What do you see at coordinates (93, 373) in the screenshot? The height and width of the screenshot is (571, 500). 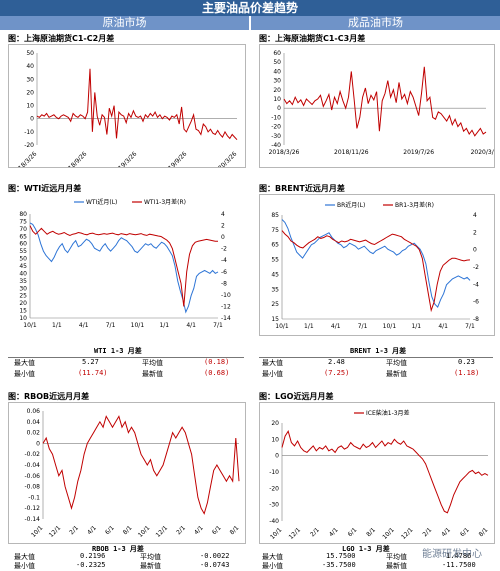 I see `stats-wti-min: (11.74)` at bounding box center [93, 373].